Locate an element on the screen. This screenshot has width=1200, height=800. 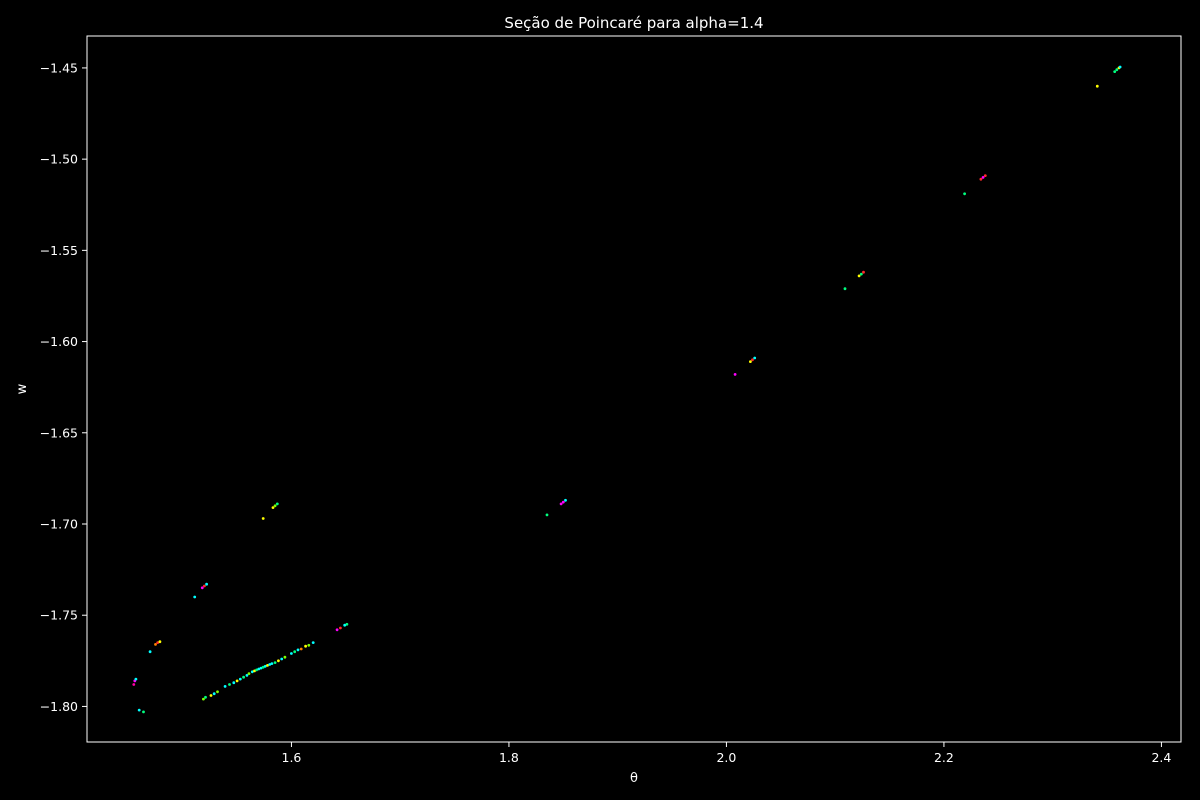
y-axis-label: w is located at coordinates (22, 388).